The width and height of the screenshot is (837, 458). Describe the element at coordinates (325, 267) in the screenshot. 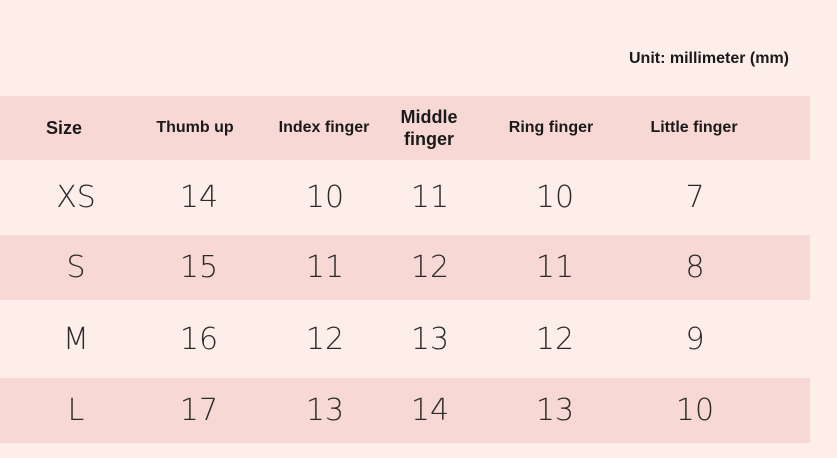

I see `cell-index: 11` at that location.